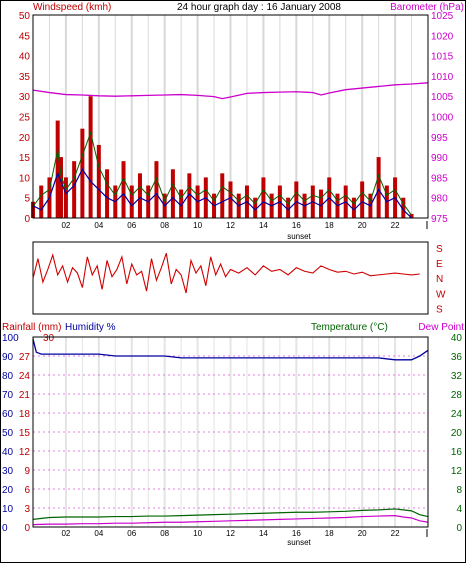 The height and width of the screenshot is (563, 466). I want to click on wind-direction-label: W, so click(441, 294).